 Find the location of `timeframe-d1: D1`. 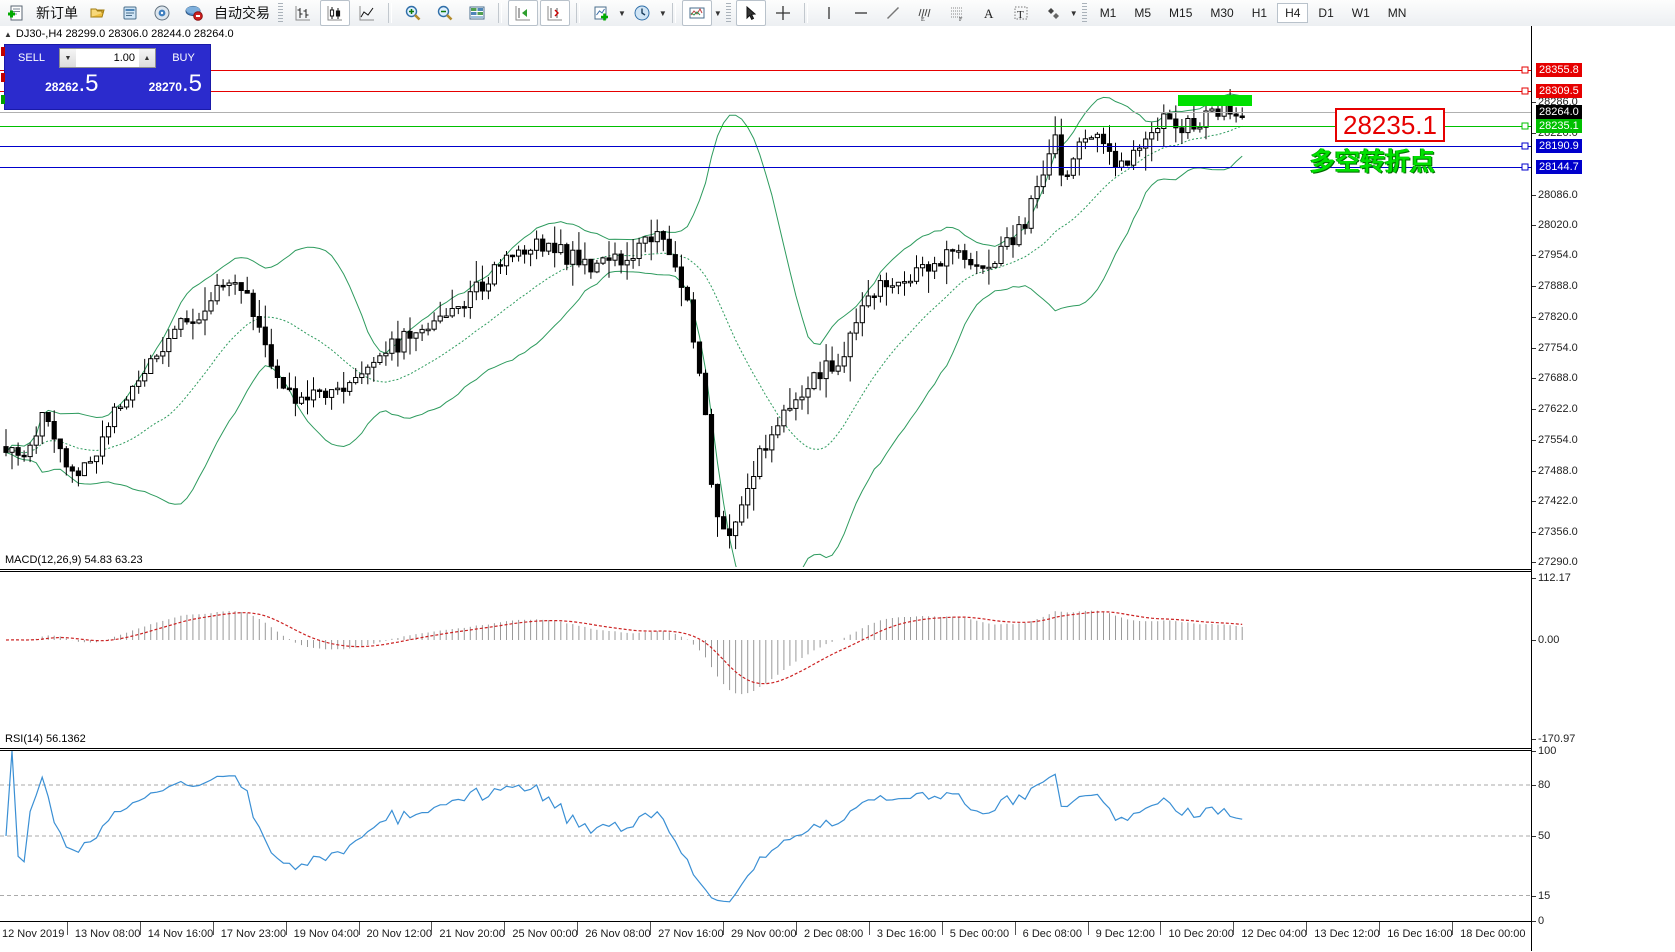

timeframe-d1: D1 is located at coordinates (1326, 13).